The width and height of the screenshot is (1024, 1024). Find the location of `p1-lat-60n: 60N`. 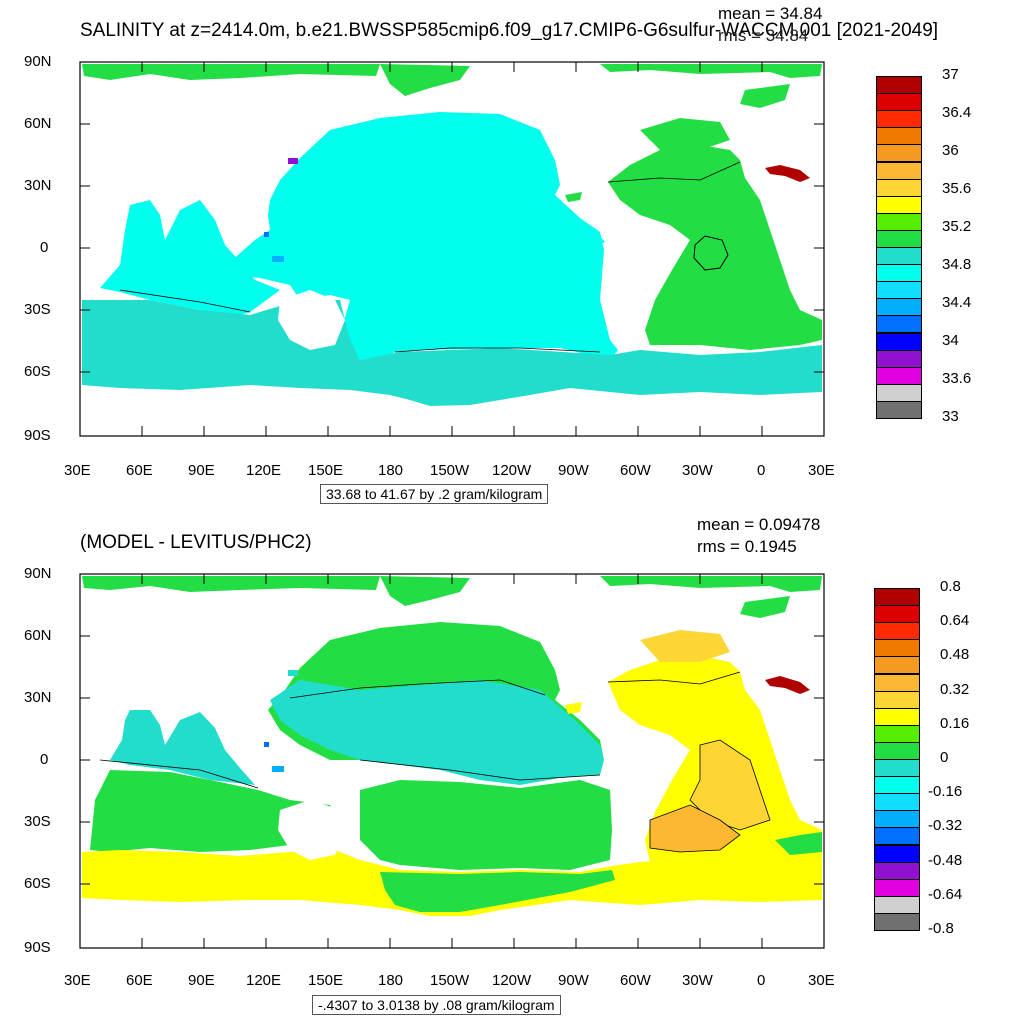

p1-lat-60n: 60N is located at coordinates (38, 123).